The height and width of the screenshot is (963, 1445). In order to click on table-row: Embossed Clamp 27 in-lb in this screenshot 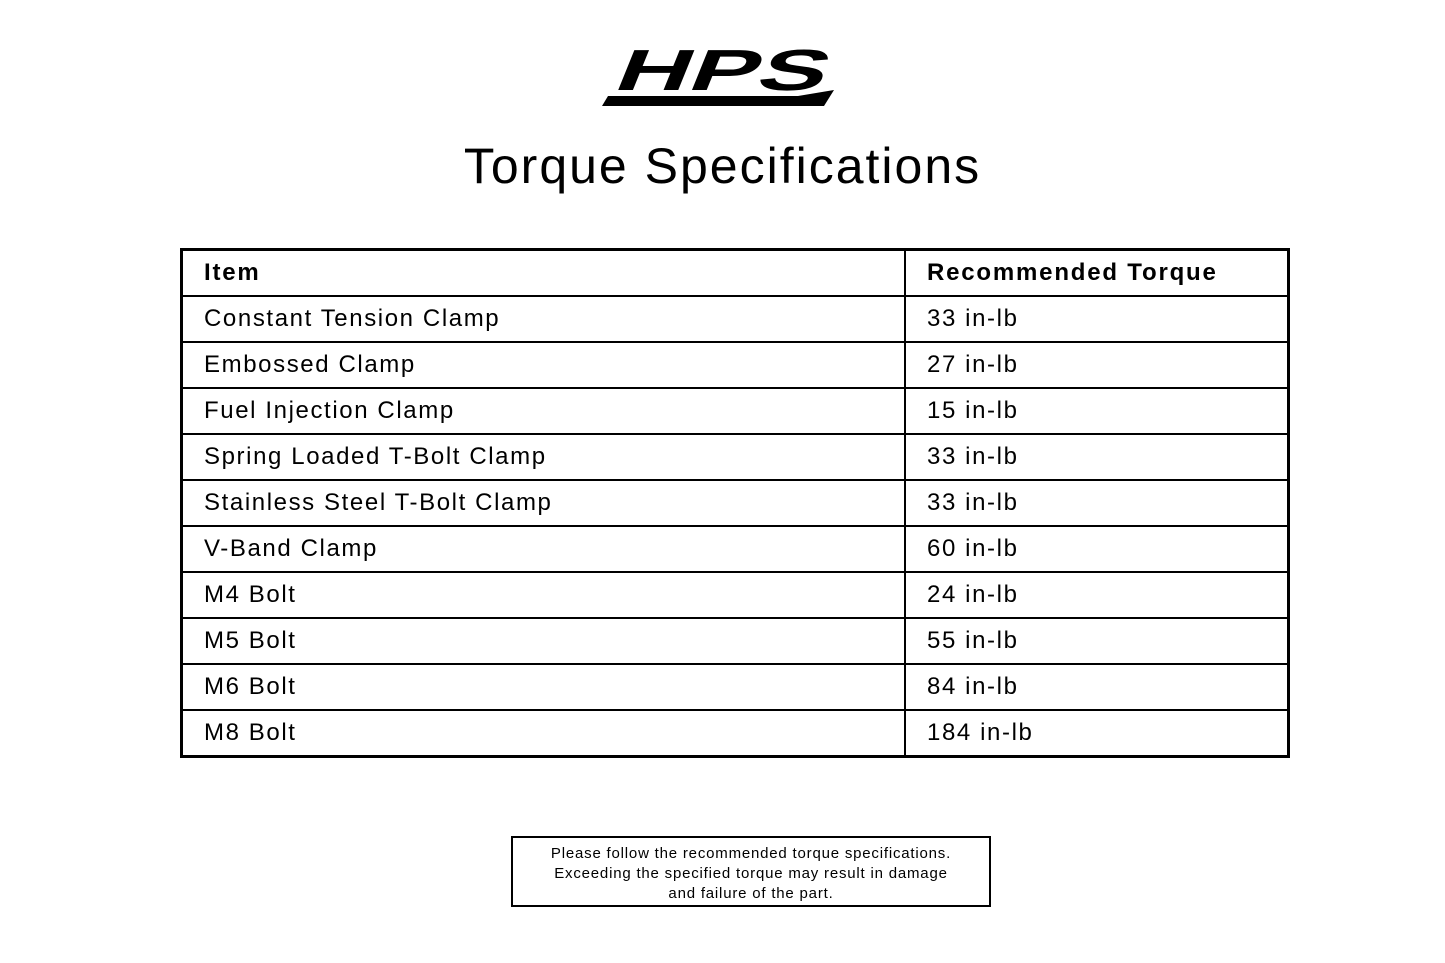, I will do `click(735, 365)`.